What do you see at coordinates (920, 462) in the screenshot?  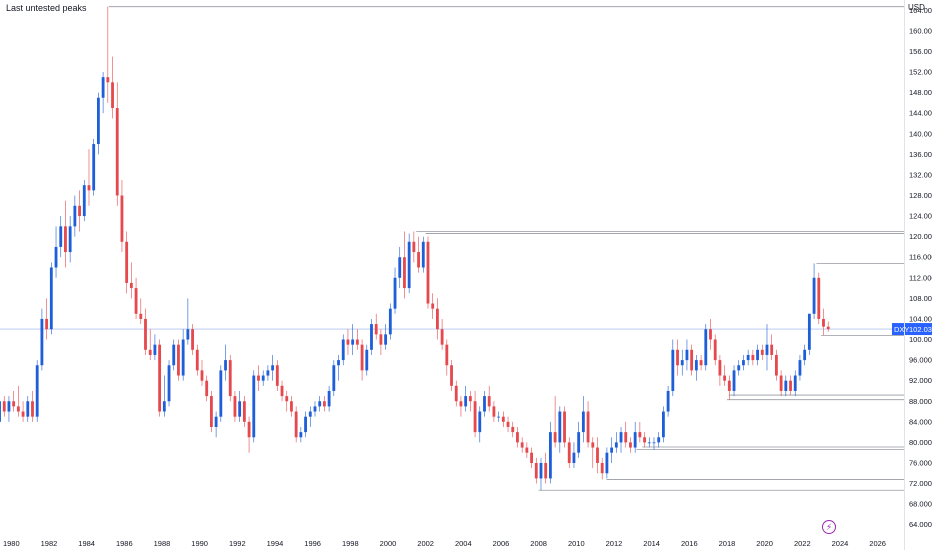 I see `price-tick-label: 76.000` at bounding box center [920, 462].